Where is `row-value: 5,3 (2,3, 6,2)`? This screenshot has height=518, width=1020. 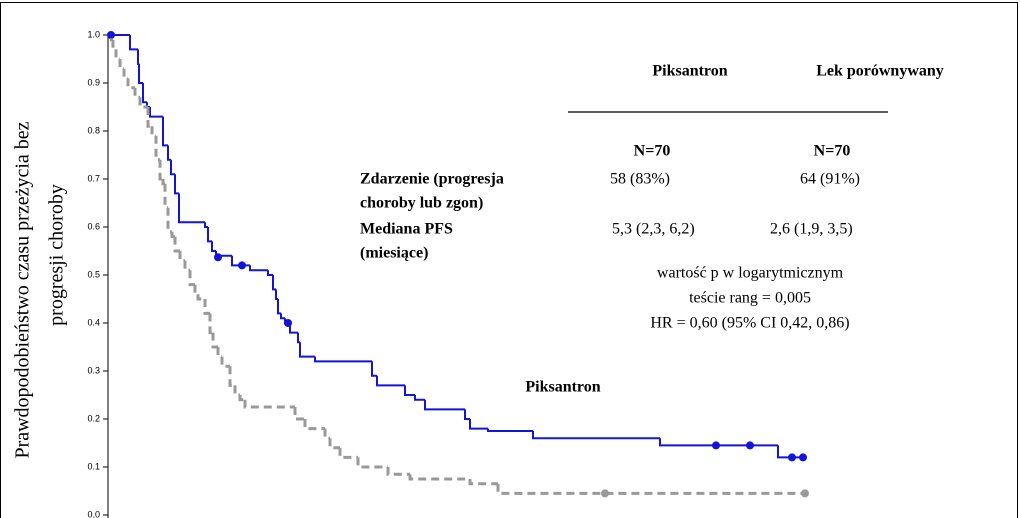 row-value: 5,3 (2,3, 6,2) is located at coordinates (653, 229).